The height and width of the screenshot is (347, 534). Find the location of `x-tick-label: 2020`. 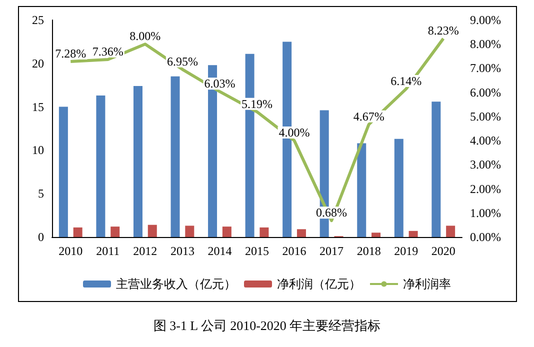

x-tick-label: 2020 is located at coordinates (443, 251).